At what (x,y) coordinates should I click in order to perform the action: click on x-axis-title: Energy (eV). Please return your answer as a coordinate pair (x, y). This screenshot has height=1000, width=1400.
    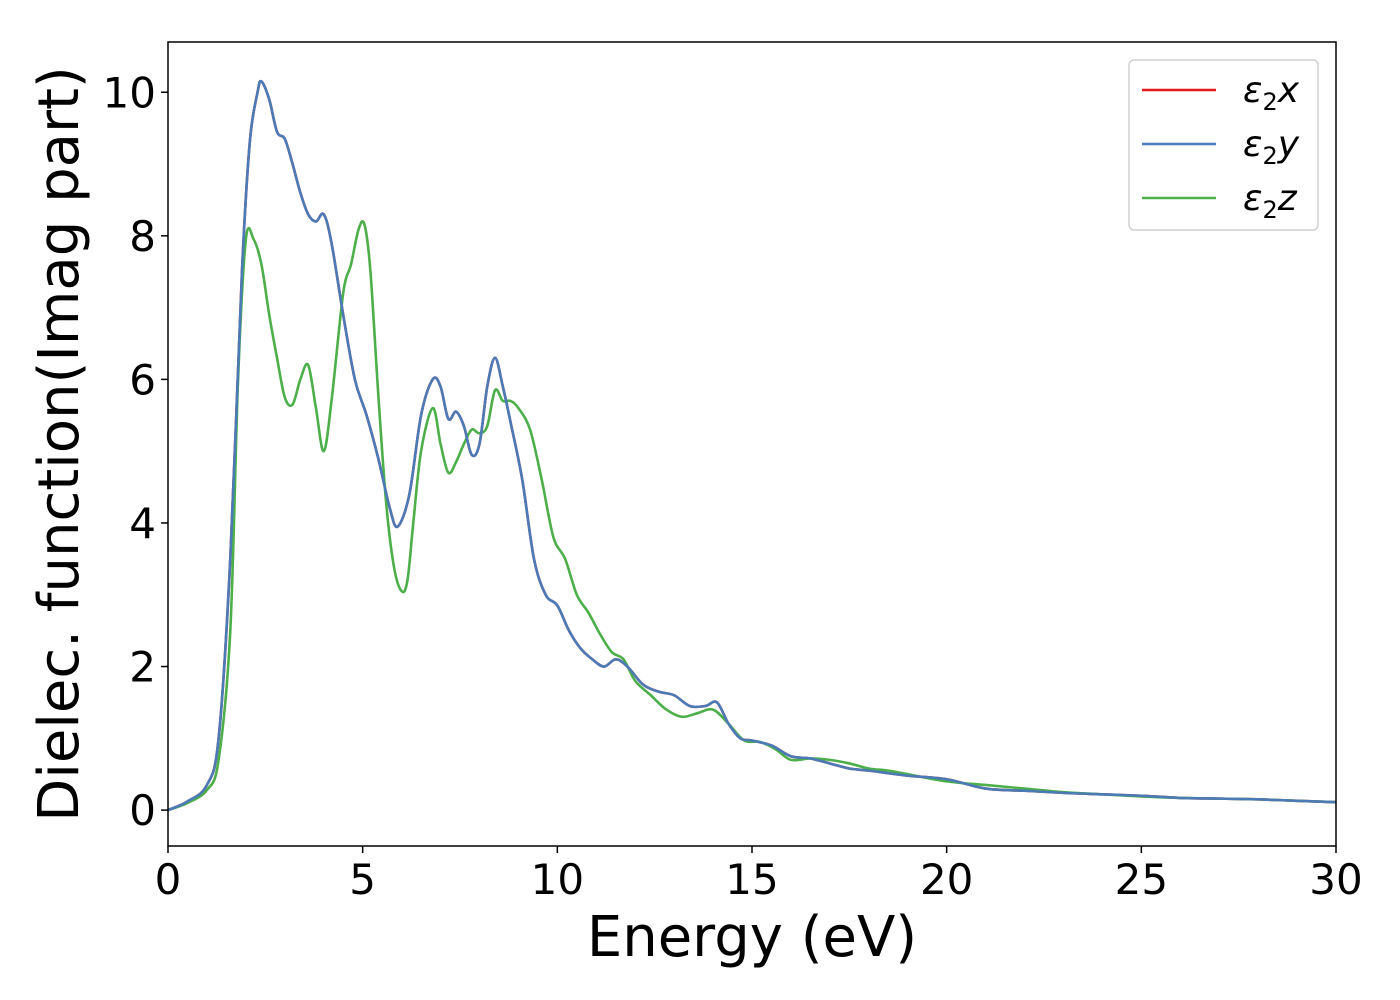
    Looking at the image, I should click on (752, 937).